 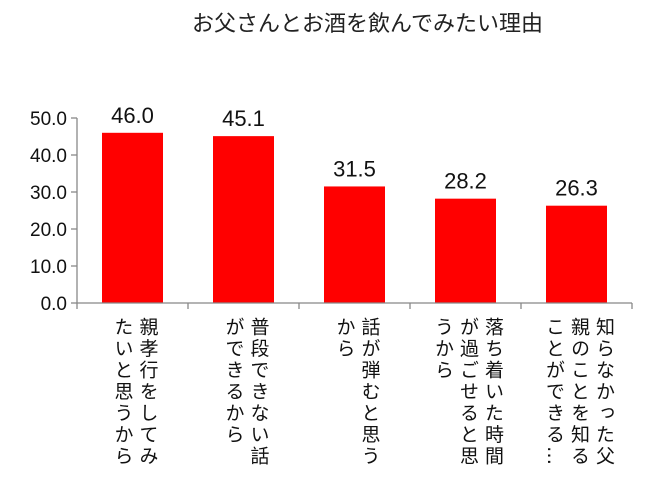 What do you see at coordinates (465, 181) in the screenshot?
I see `data-label: 28.2` at bounding box center [465, 181].